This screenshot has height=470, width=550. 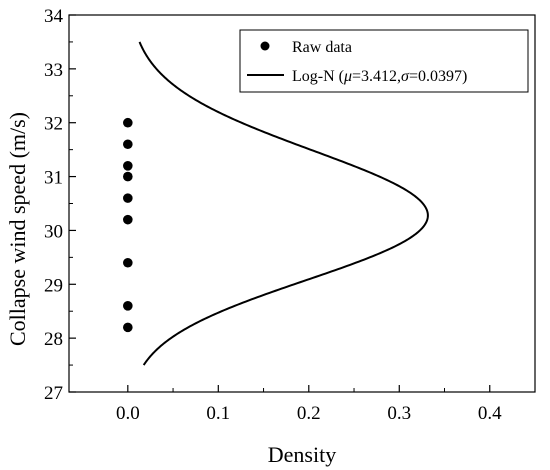 I want to click on x-tick-label: 0.4, so click(x=490, y=413).